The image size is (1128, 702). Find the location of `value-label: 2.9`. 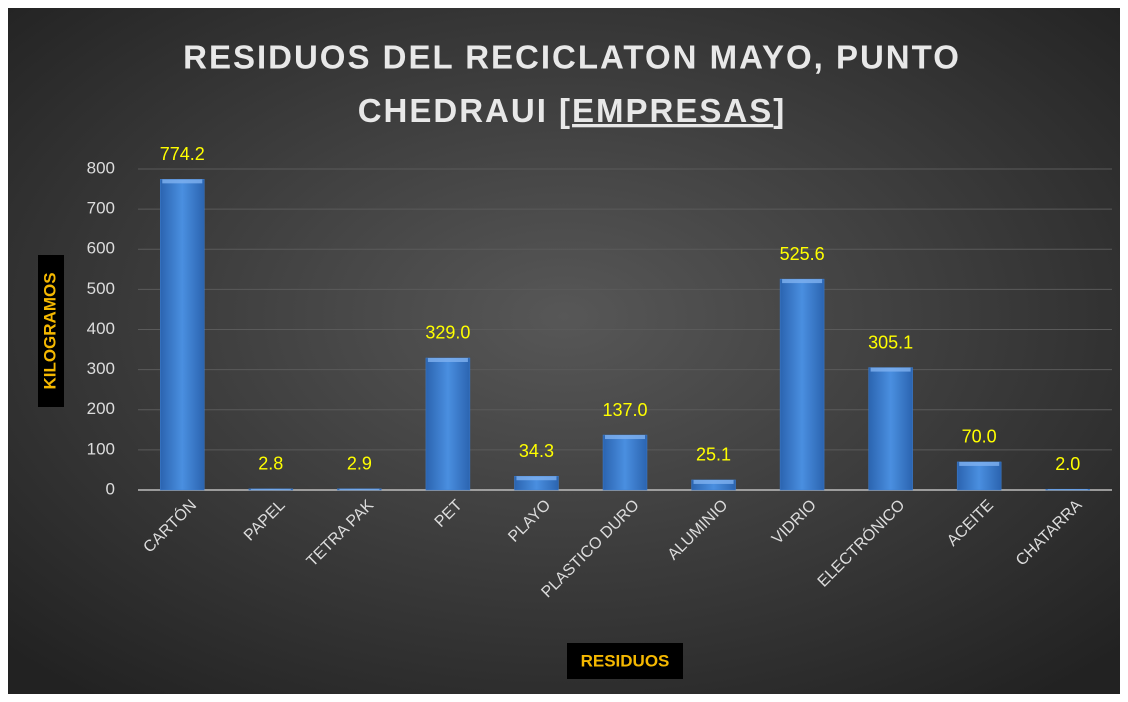

value-label: 2.9 is located at coordinates (359, 464).